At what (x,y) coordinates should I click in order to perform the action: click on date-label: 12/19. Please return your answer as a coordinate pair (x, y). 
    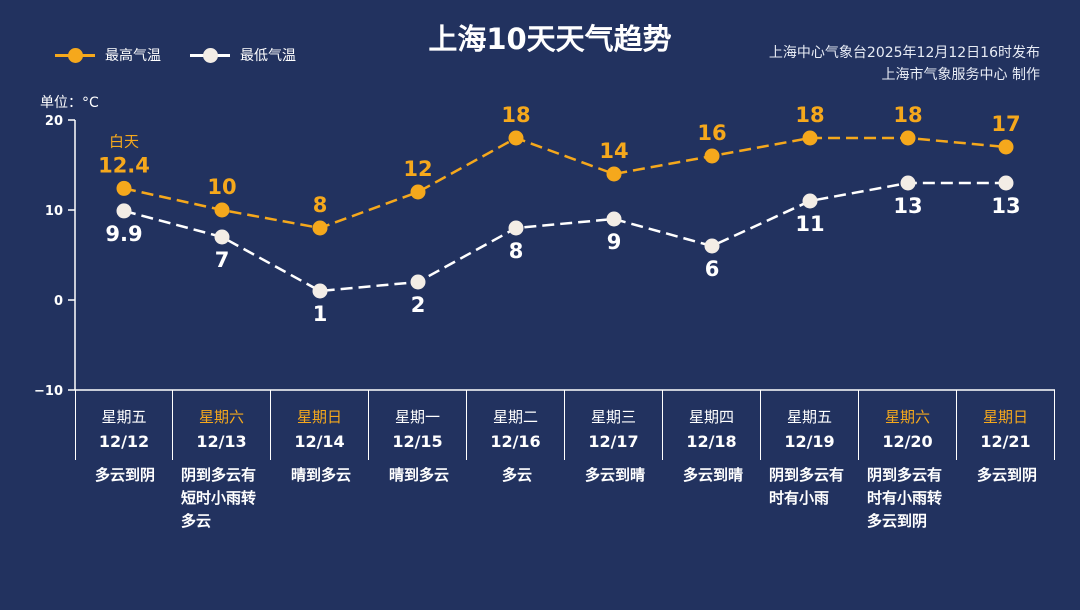
    Looking at the image, I should click on (809, 441).